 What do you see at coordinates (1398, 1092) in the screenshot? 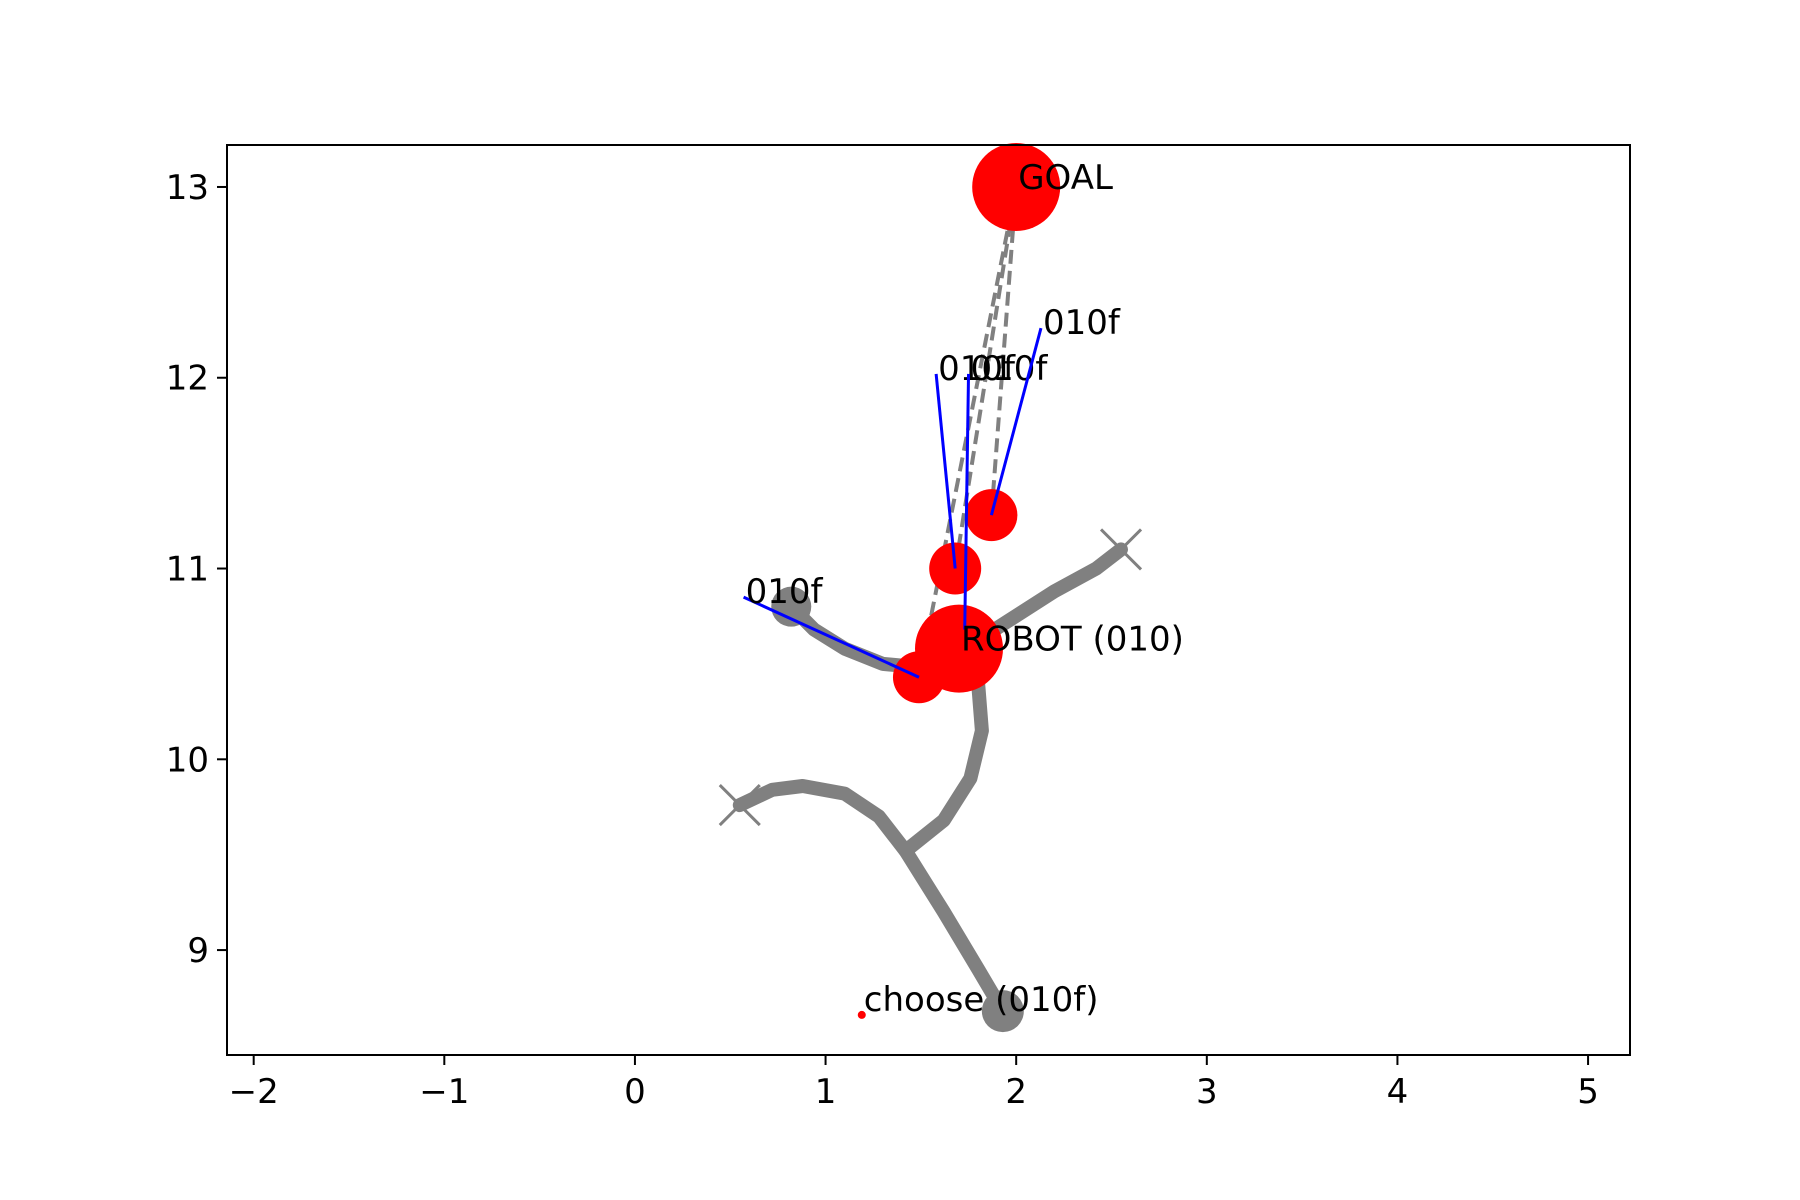
I see `x-tick-label-6: 4` at bounding box center [1398, 1092].